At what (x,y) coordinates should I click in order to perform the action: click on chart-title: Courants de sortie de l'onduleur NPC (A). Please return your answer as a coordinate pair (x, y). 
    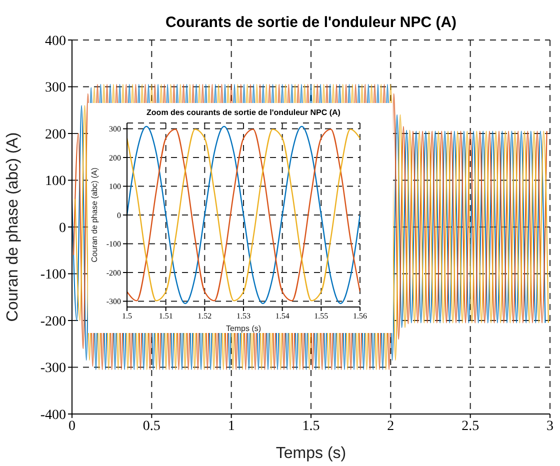
    Looking at the image, I should click on (311, 22).